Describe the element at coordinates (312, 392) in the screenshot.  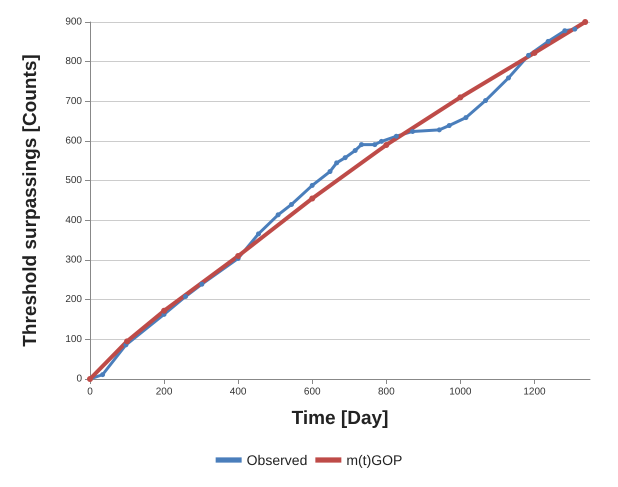
I see `x-tick-label: 600` at that location.